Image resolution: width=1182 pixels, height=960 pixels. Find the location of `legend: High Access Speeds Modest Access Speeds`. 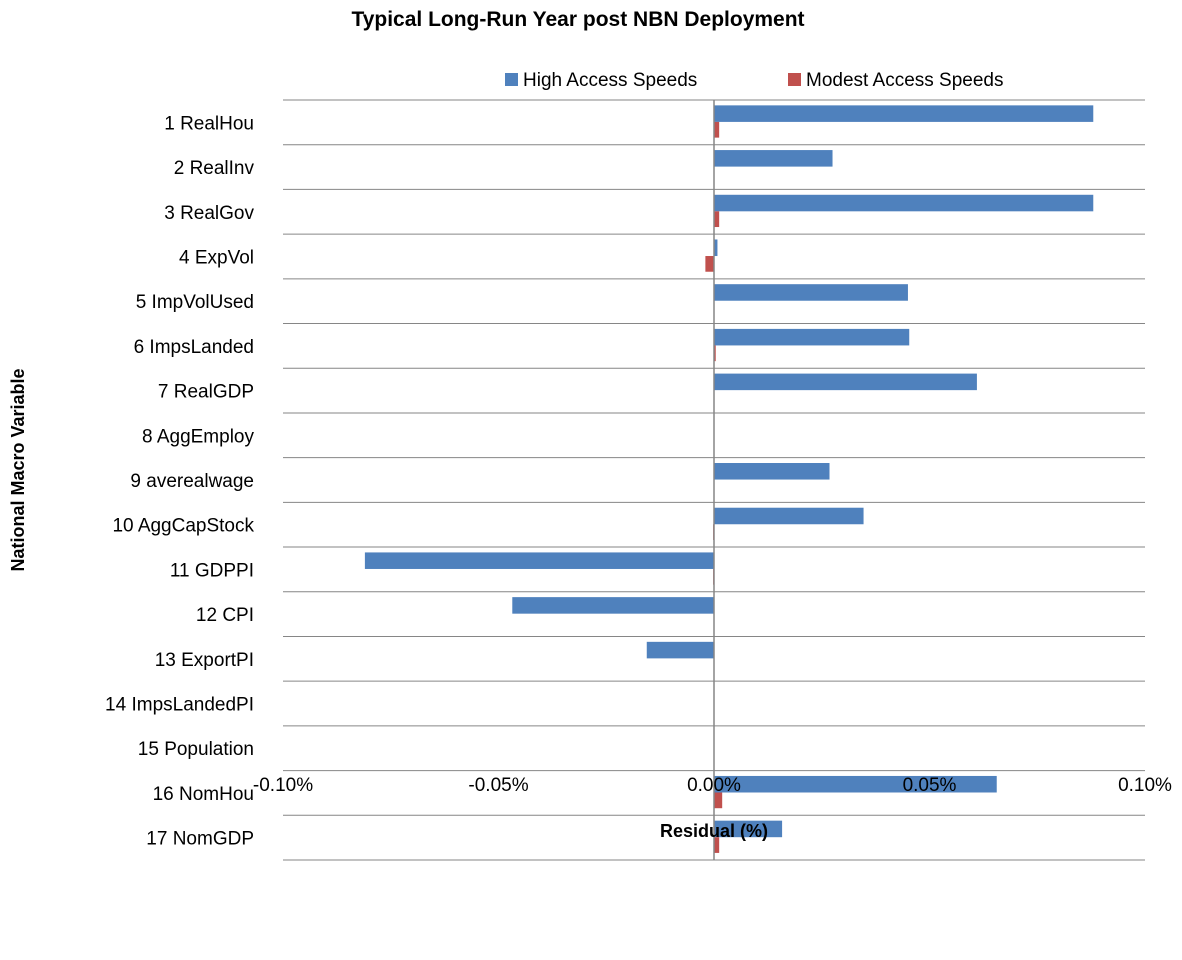

legend: High Access Speeds Modest Access Speeds is located at coordinates (754, 80).